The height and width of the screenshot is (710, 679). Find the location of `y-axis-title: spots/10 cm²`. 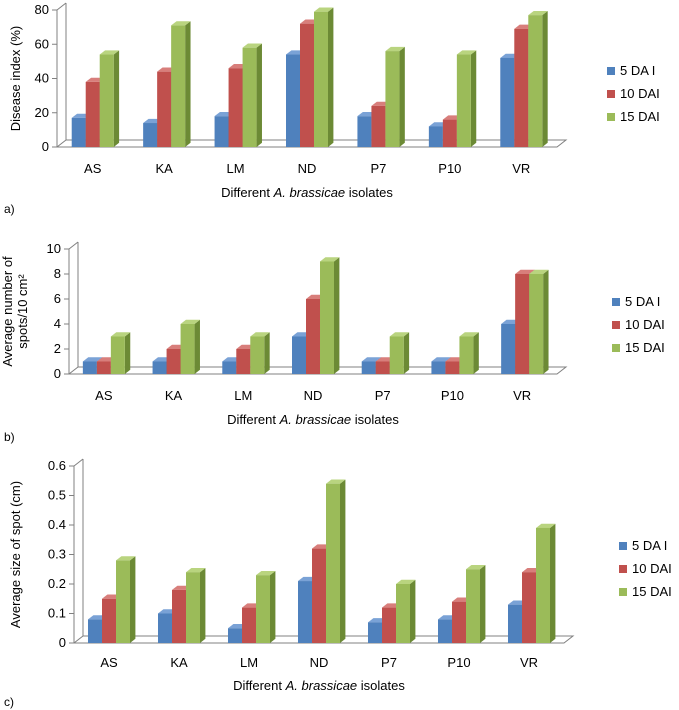

y-axis-title: spots/10 cm² is located at coordinates (22, 311).